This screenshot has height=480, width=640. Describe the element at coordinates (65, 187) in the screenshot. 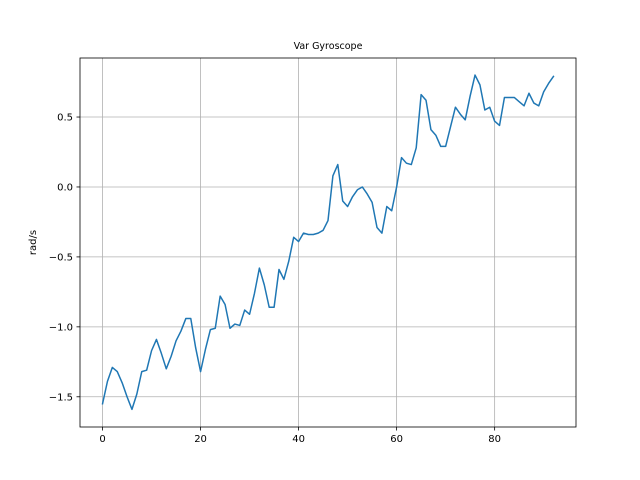

I see `y-tick-label: 0.0` at that location.